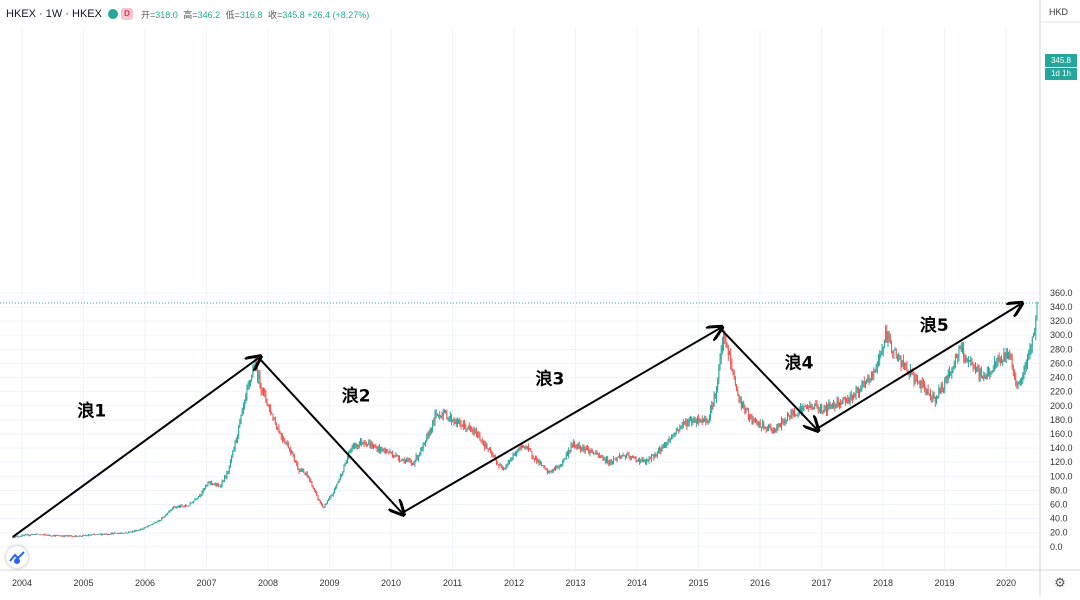  Describe the element at coordinates (1059, 490) in the screenshot. I see `y-tick-label: 80.0` at that location.